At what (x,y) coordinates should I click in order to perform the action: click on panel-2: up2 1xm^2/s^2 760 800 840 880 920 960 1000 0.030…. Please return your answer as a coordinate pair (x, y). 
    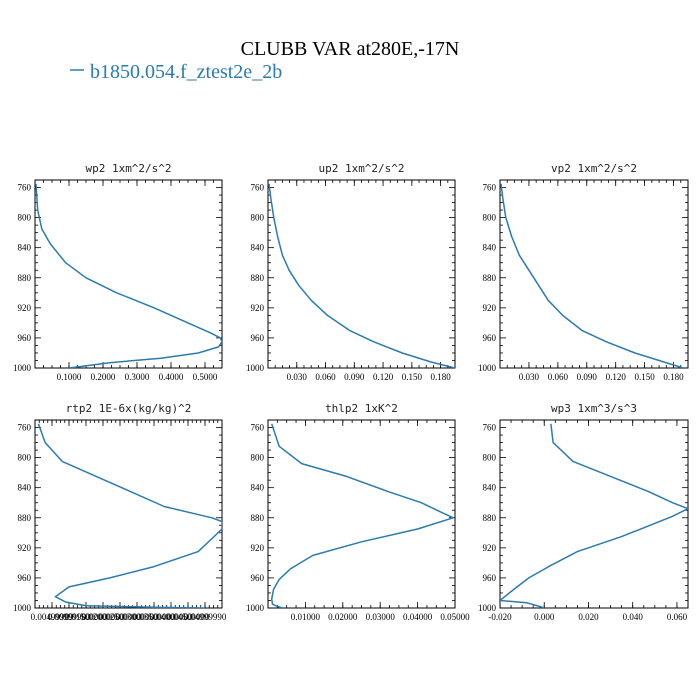
    Looking at the image, I should click on (351, 272).